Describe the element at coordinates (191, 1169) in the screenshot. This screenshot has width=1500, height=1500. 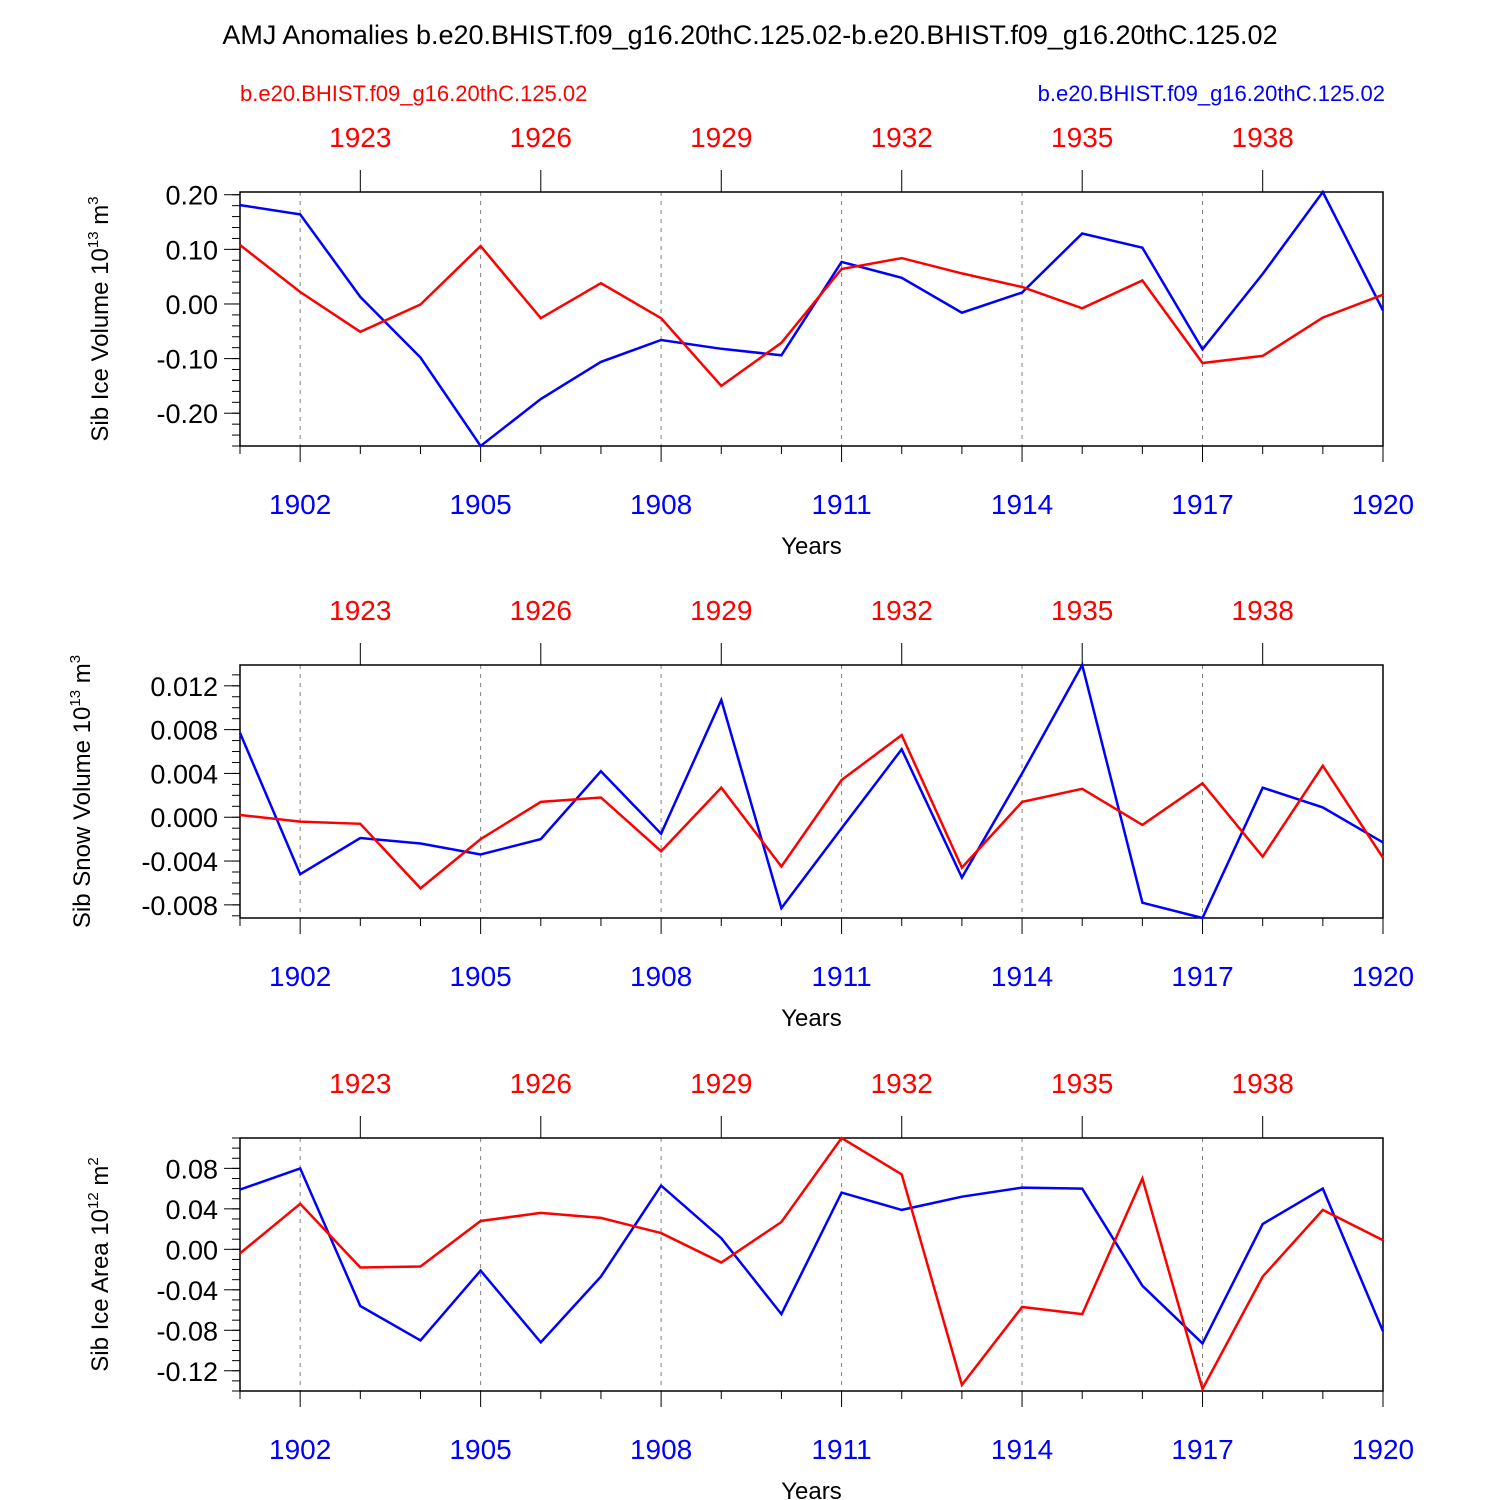
I see `y-tick-label: 0.08` at that location.